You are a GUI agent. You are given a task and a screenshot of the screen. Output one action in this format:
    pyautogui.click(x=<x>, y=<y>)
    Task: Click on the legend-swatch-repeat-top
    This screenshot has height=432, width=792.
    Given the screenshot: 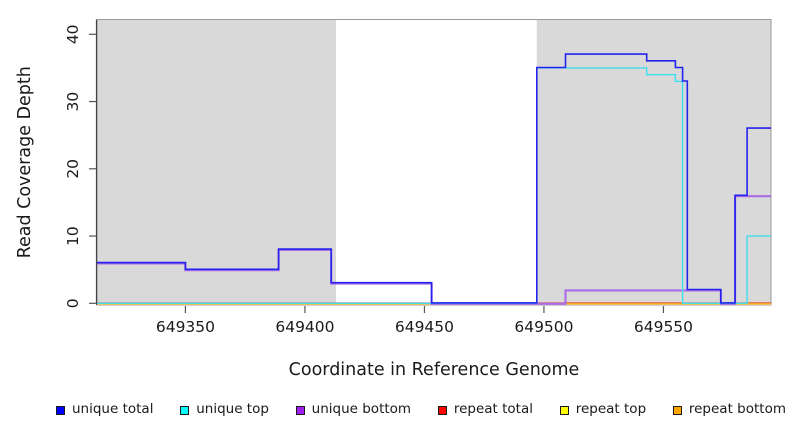 What is the action you would take?
    pyautogui.click(x=564, y=410)
    